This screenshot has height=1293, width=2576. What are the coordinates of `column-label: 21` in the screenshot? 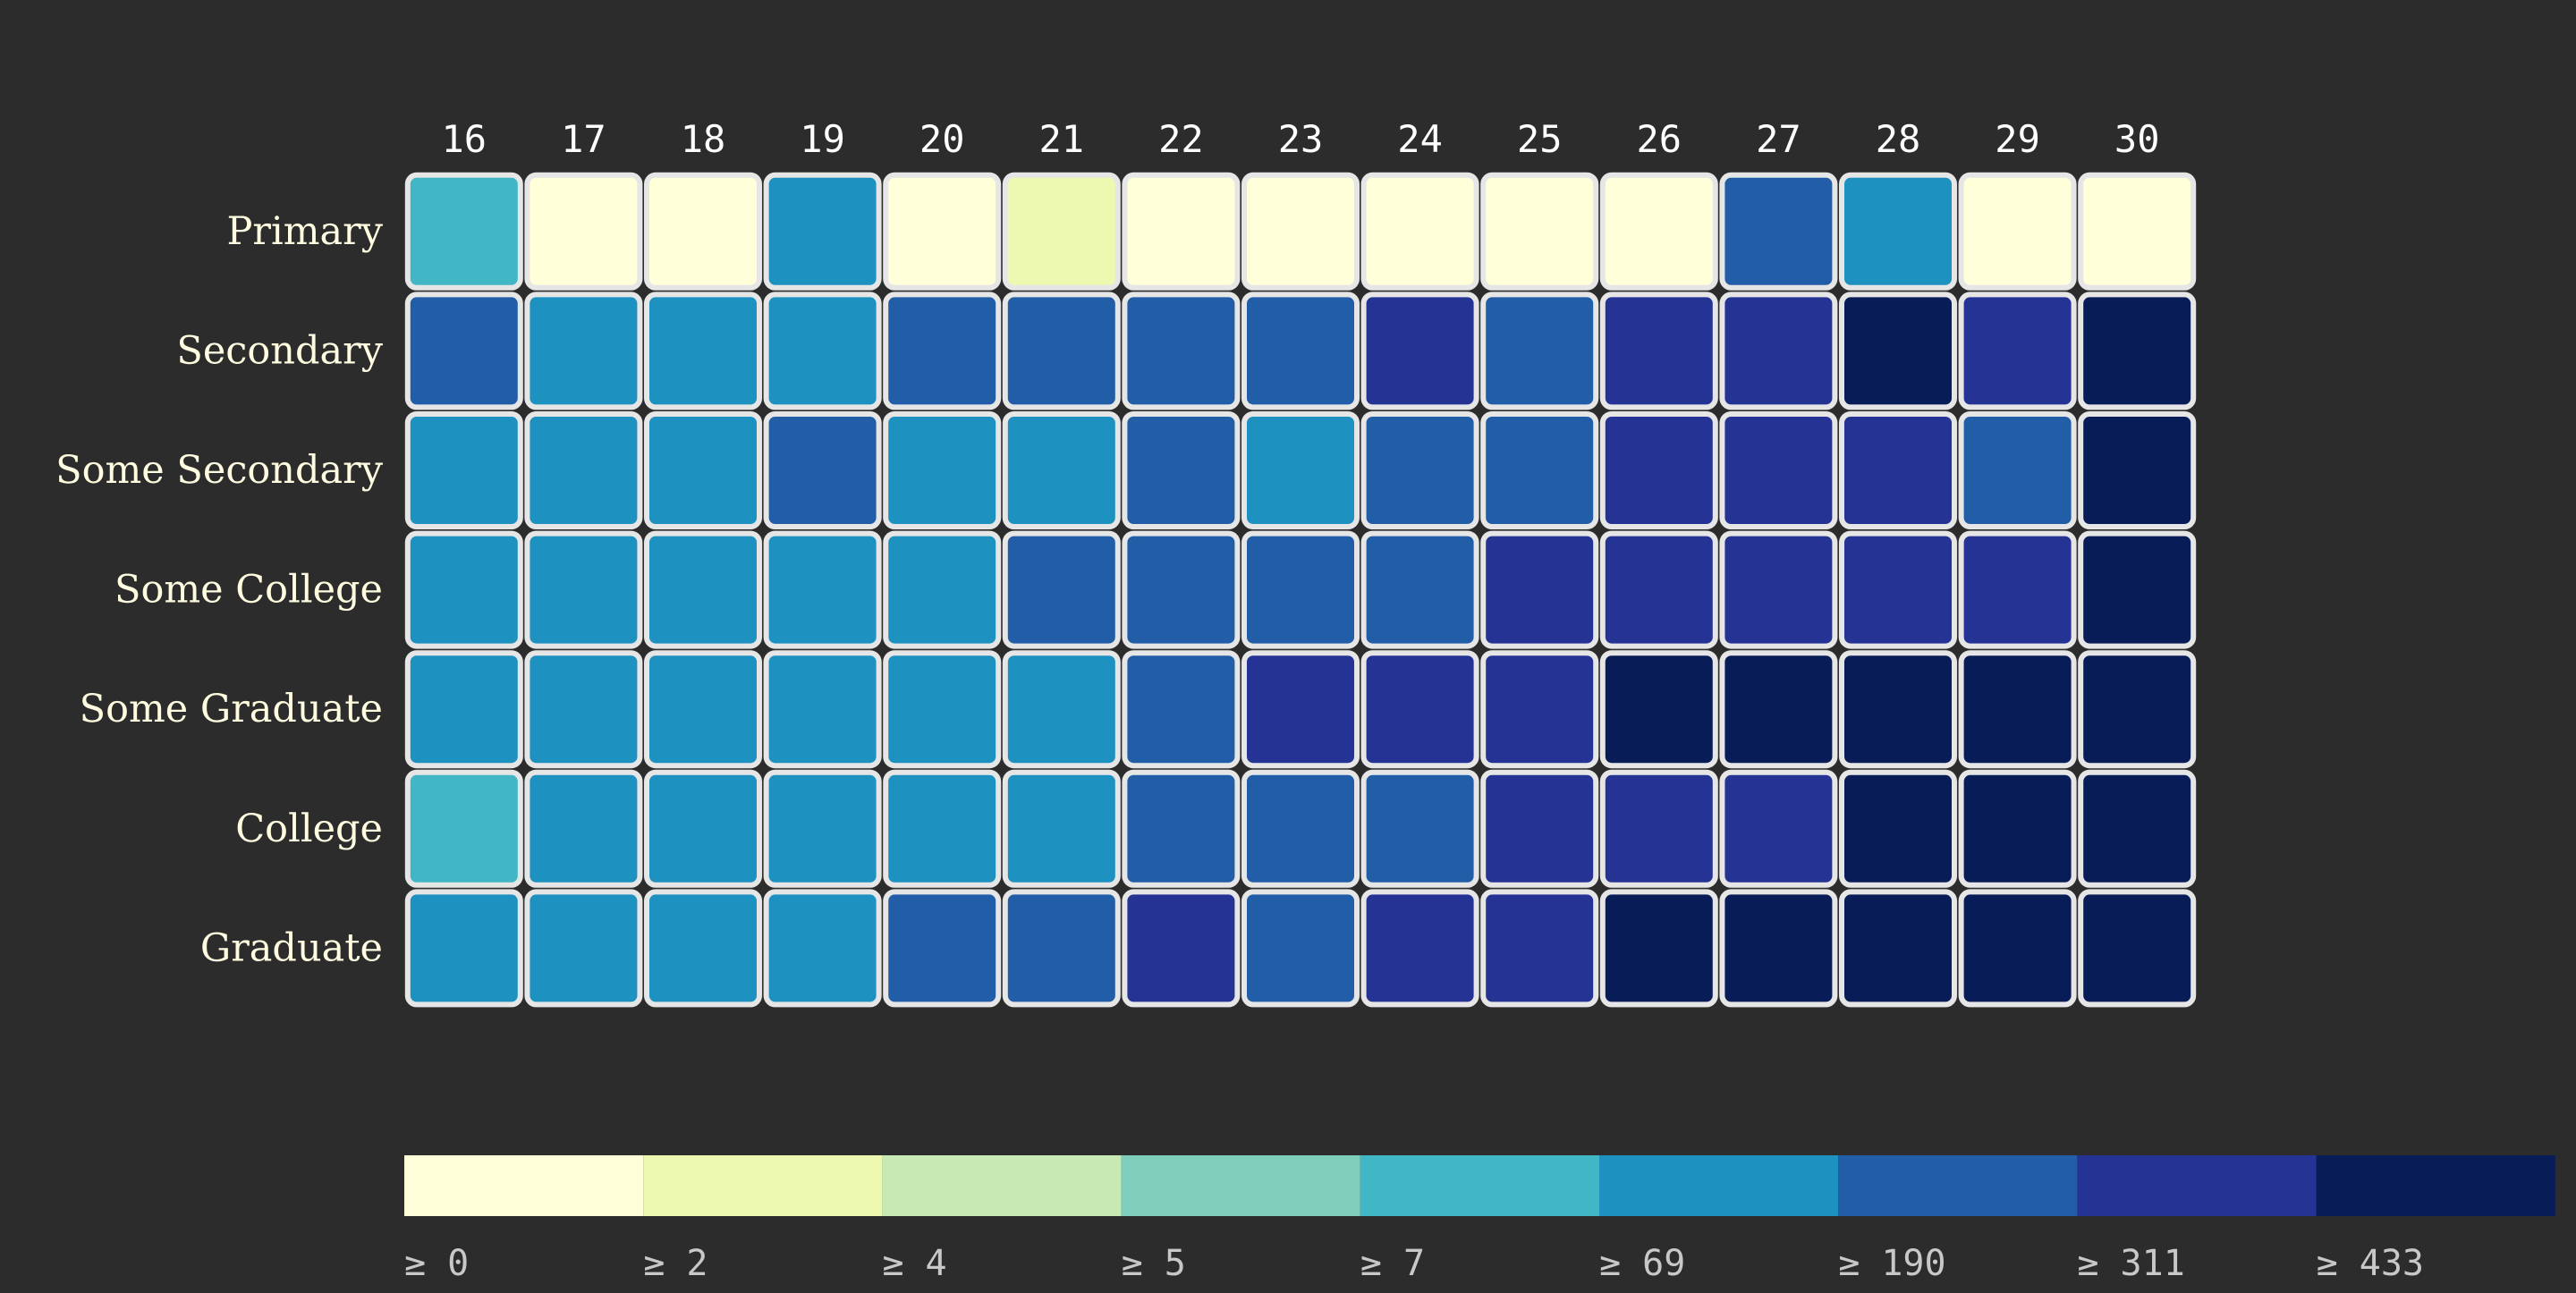 It's located at (1062, 139).